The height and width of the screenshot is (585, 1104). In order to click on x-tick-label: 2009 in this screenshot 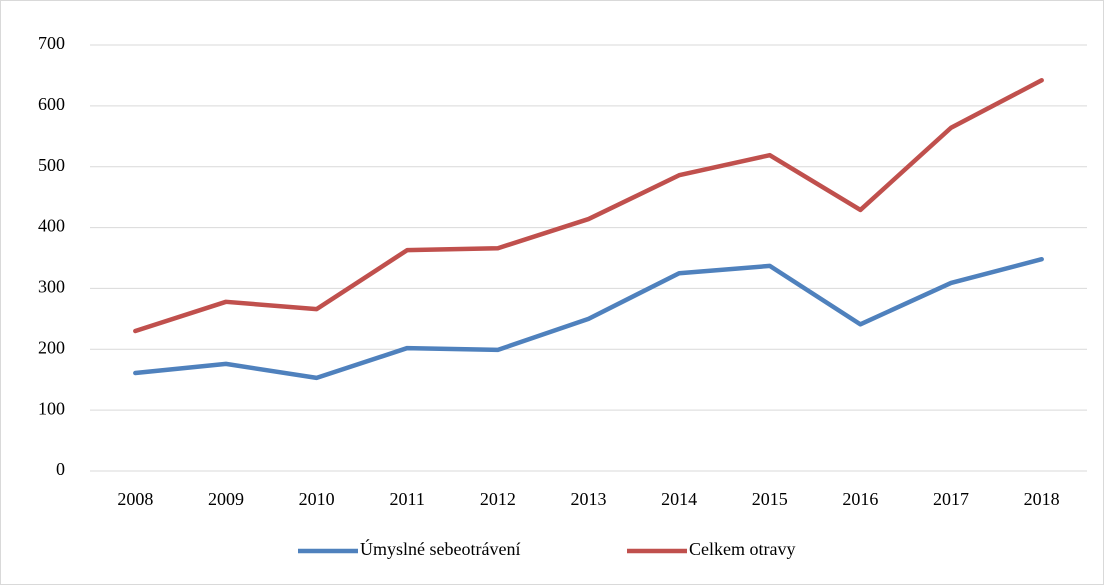, I will do `click(226, 499)`.